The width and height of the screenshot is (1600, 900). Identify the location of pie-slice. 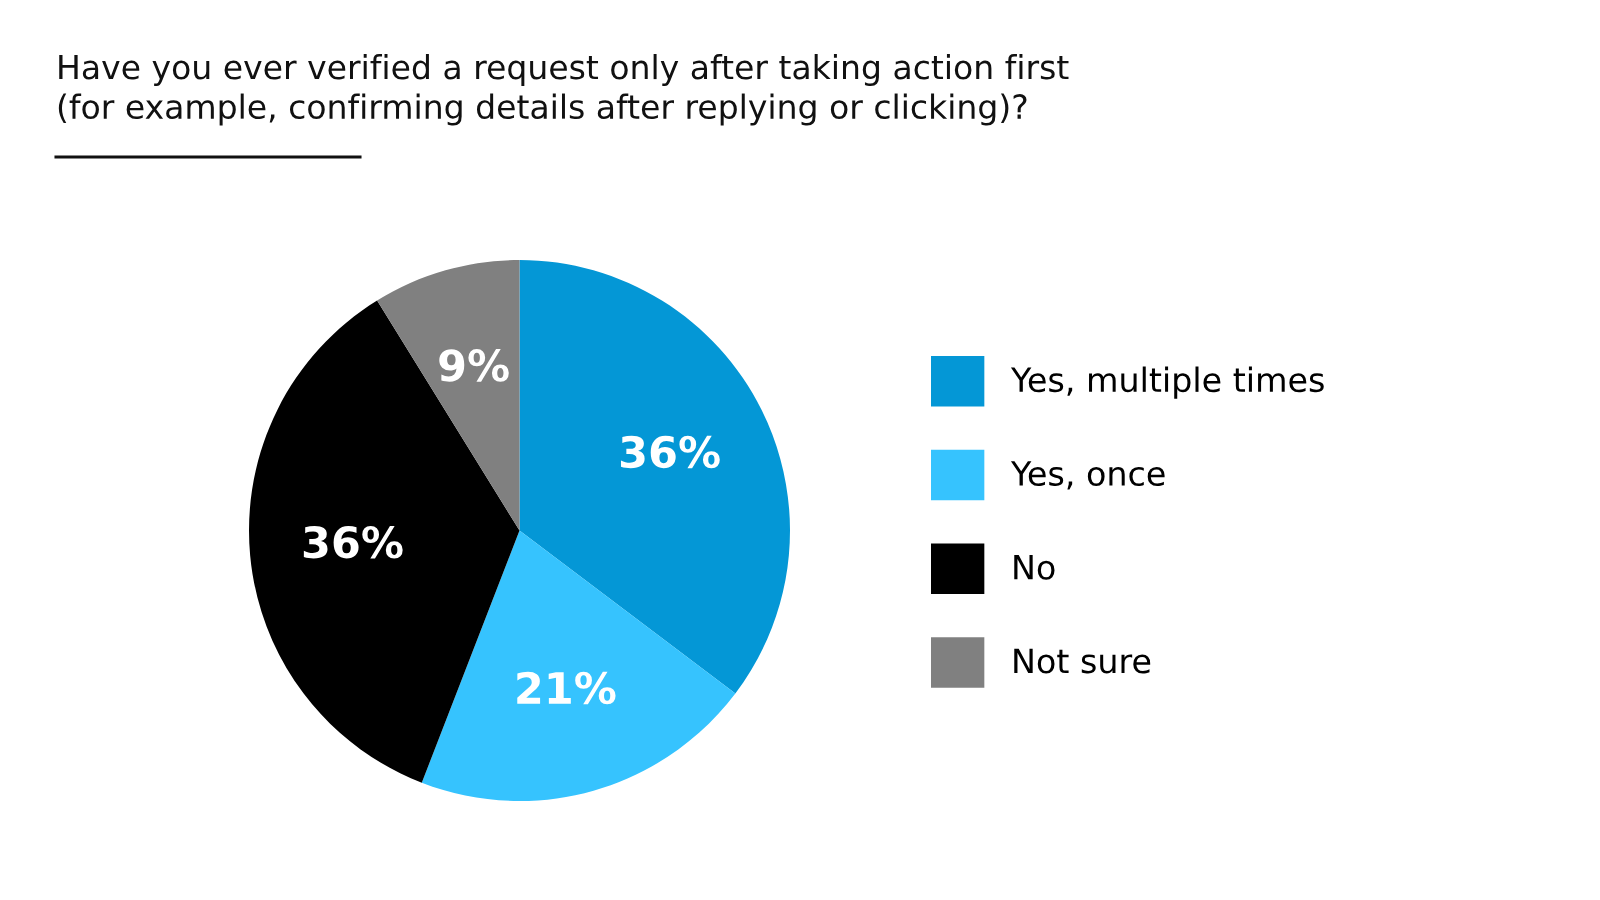
(578, 665).